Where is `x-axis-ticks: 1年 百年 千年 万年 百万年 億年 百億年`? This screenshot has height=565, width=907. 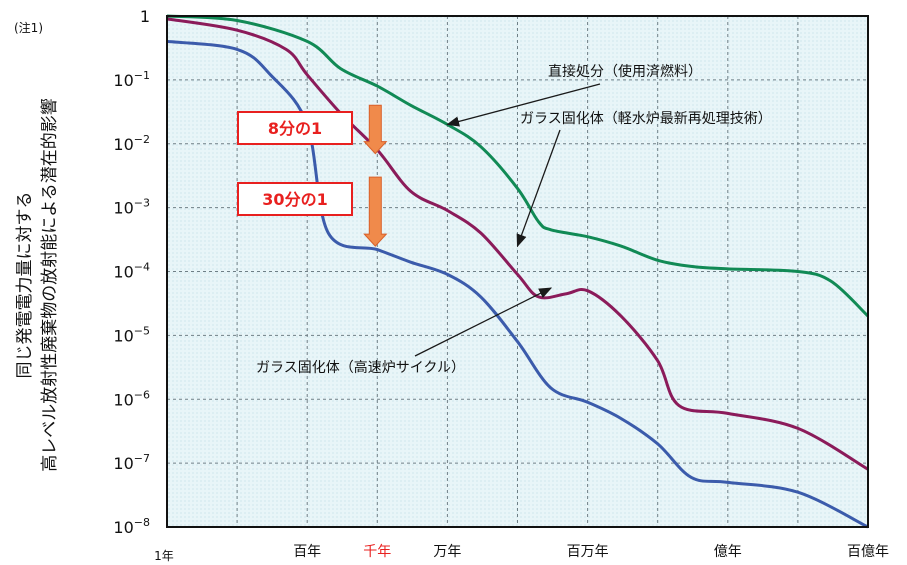 x-axis-ticks: 1年 百年 千年 万年 百万年 億年 百億年 is located at coordinates (521, 553).